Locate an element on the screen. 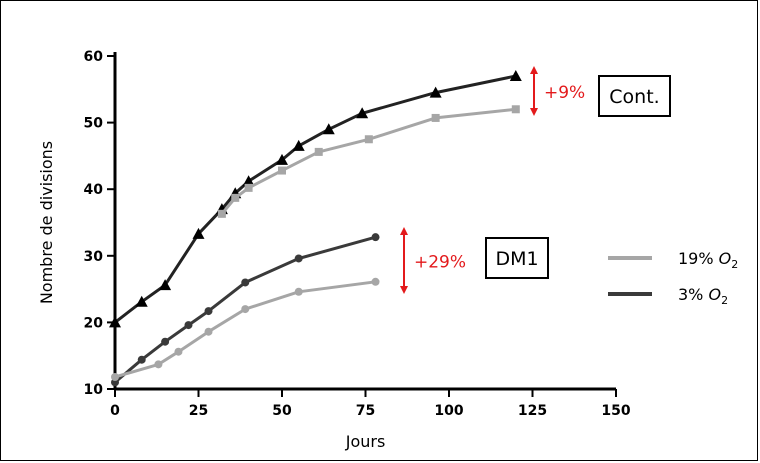 This screenshot has width=760, height=463. legend-label: 19% O2 is located at coordinates (708, 260).